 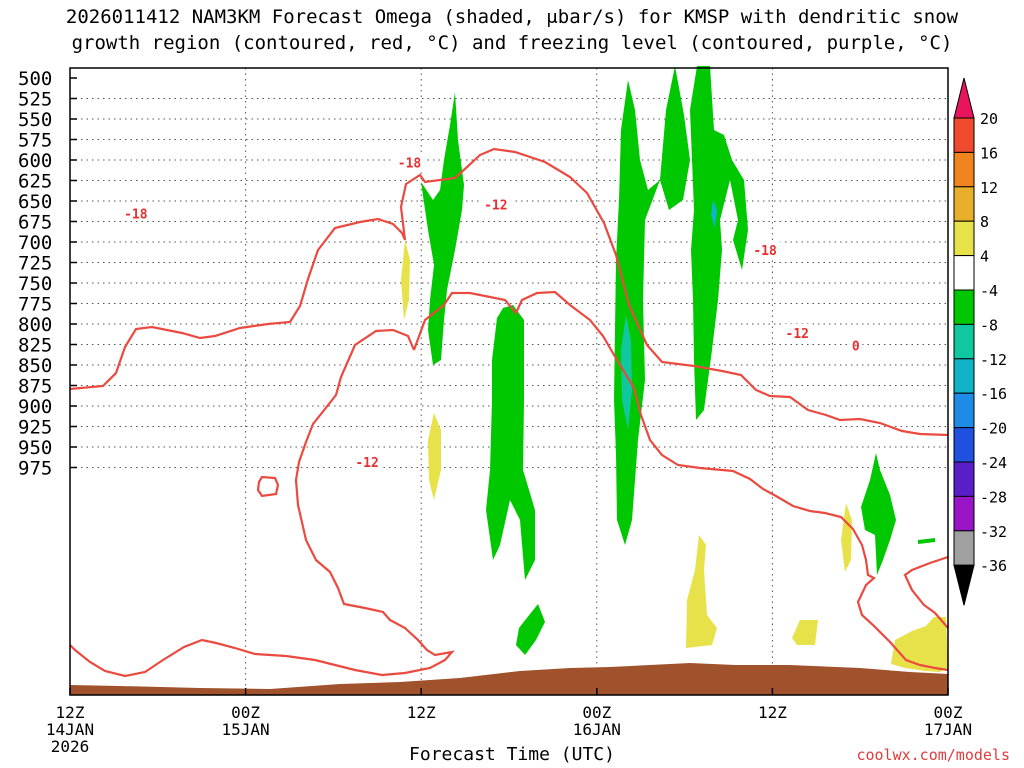 I want to click on x-tick-label-36-0: 00Z, so click(x=596, y=712).